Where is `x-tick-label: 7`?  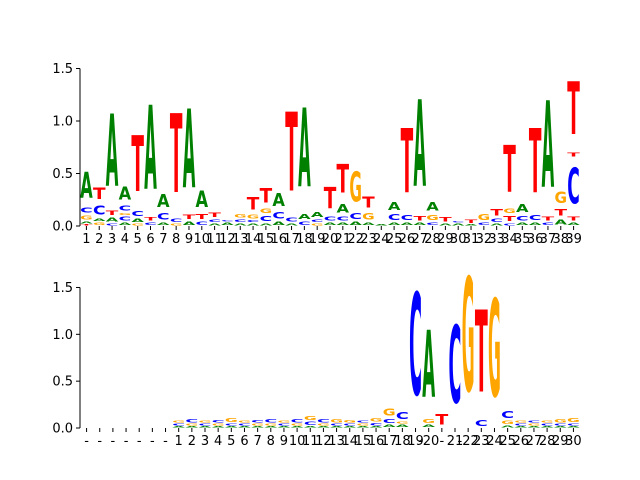 x-tick-label: 7 is located at coordinates (257, 441).